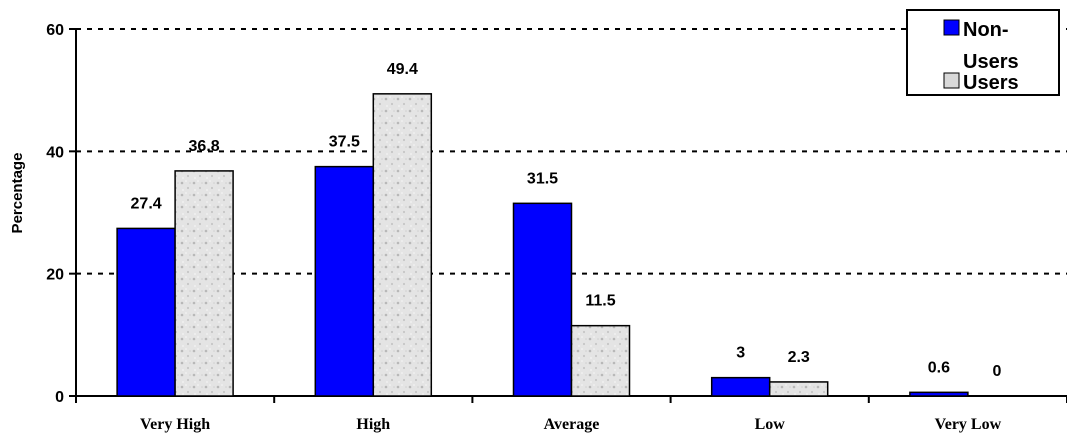  What do you see at coordinates (799, 357) in the screenshot?
I see `data-label-users: 2.3` at bounding box center [799, 357].